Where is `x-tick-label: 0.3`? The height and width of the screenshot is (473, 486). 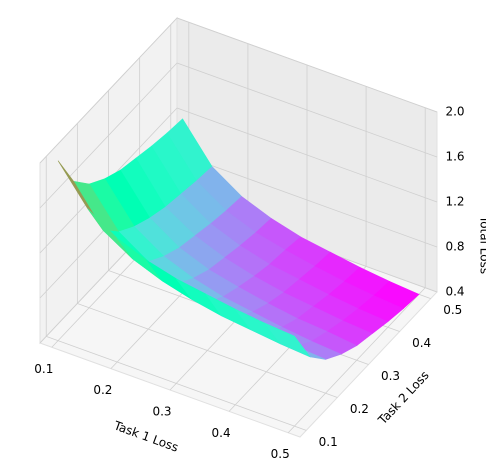
x-tick-label: 0.3 is located at coordinates (161, 412).